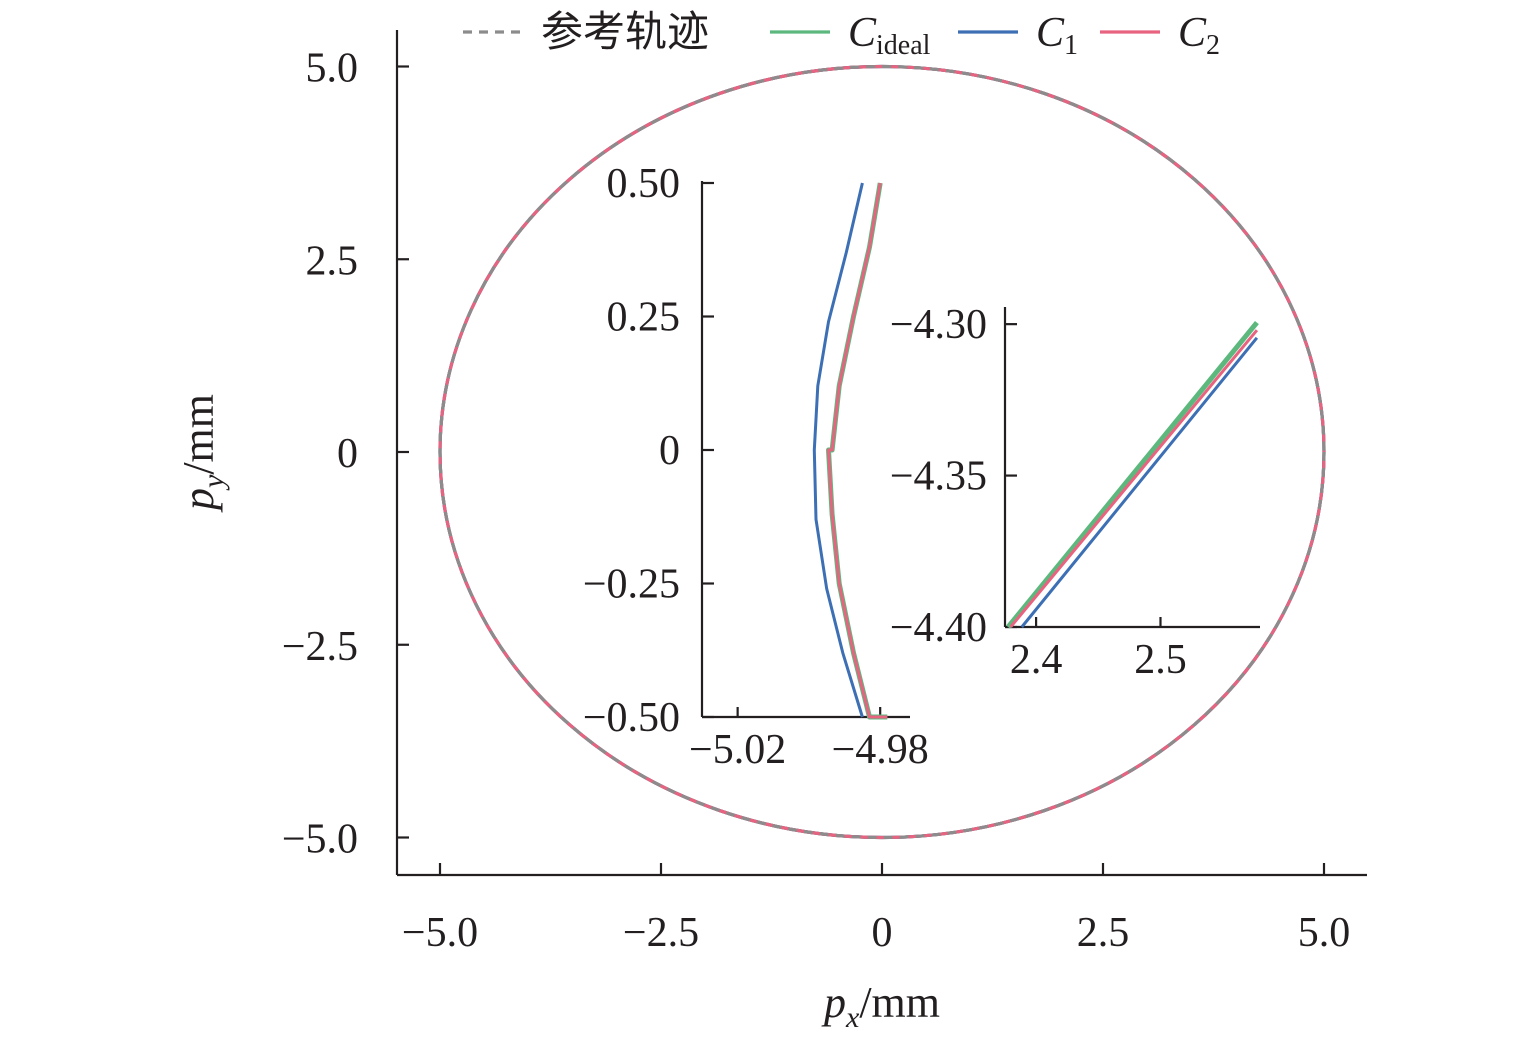 The image size is (1535, 1046). Describe the element at coordinates (899, 1002) in the screenshot. I see `x-axis-title-unit: /mm` at that location.